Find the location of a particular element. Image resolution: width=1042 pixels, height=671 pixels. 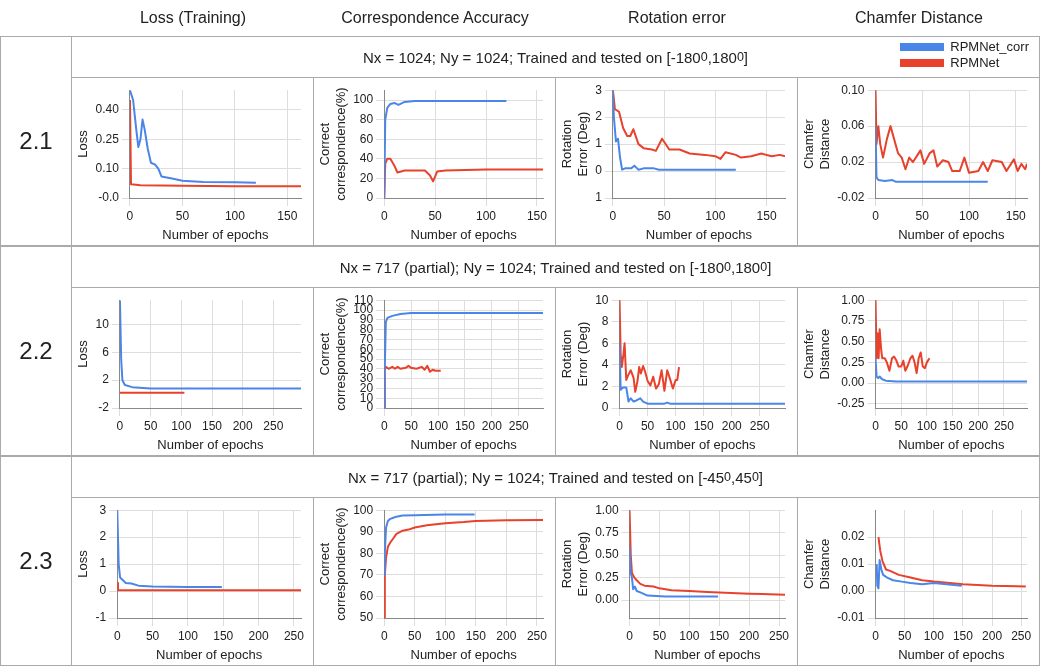

text: 2.3 is located at coordinates (36, 561).